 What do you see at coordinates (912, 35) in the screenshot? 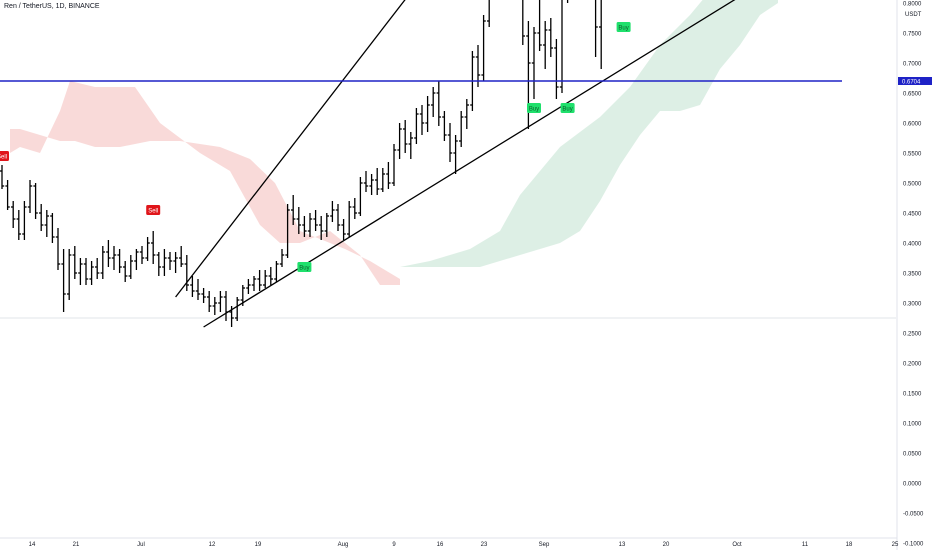
I see `price-tick-label: 0.7500` at bounding box center [912, 35].